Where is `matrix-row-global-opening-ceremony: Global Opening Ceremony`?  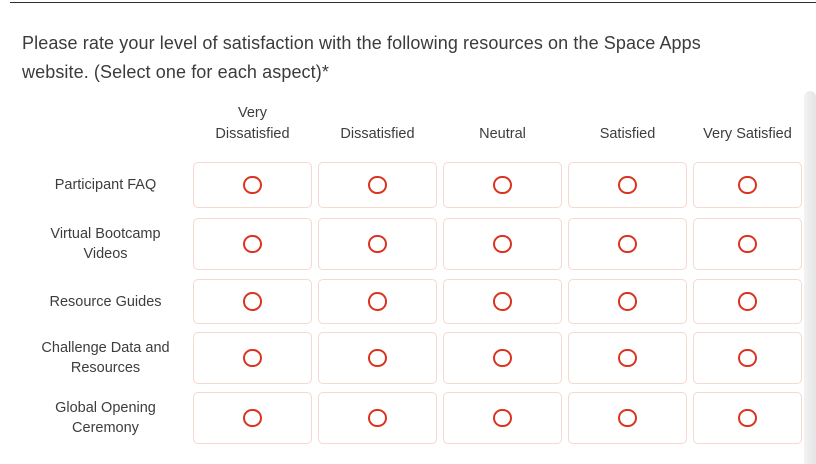 matrix-row-global-opening-ceremony: Global Opening Ceremony is located at coordinates (411, 418).